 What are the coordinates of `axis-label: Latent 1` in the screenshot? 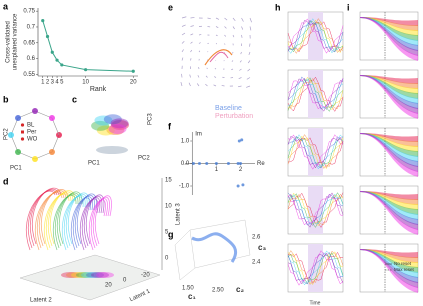 It's located at (140, 295).